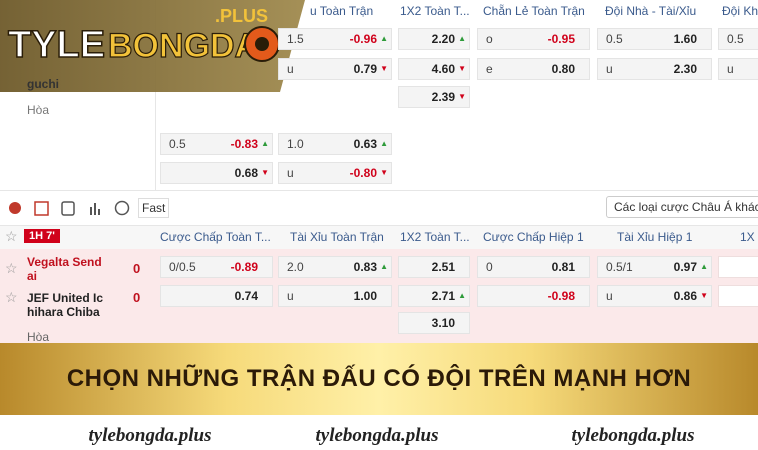  What do you see at coordinates (443, 323) in the screenshot?
I see `odds-value: 3.10` at bounding box center [443, 323].